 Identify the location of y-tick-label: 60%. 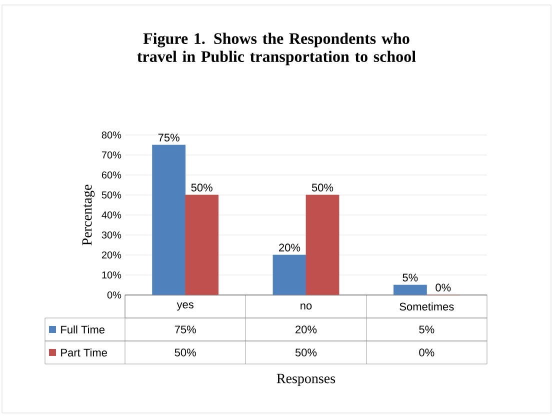
(112, 175).